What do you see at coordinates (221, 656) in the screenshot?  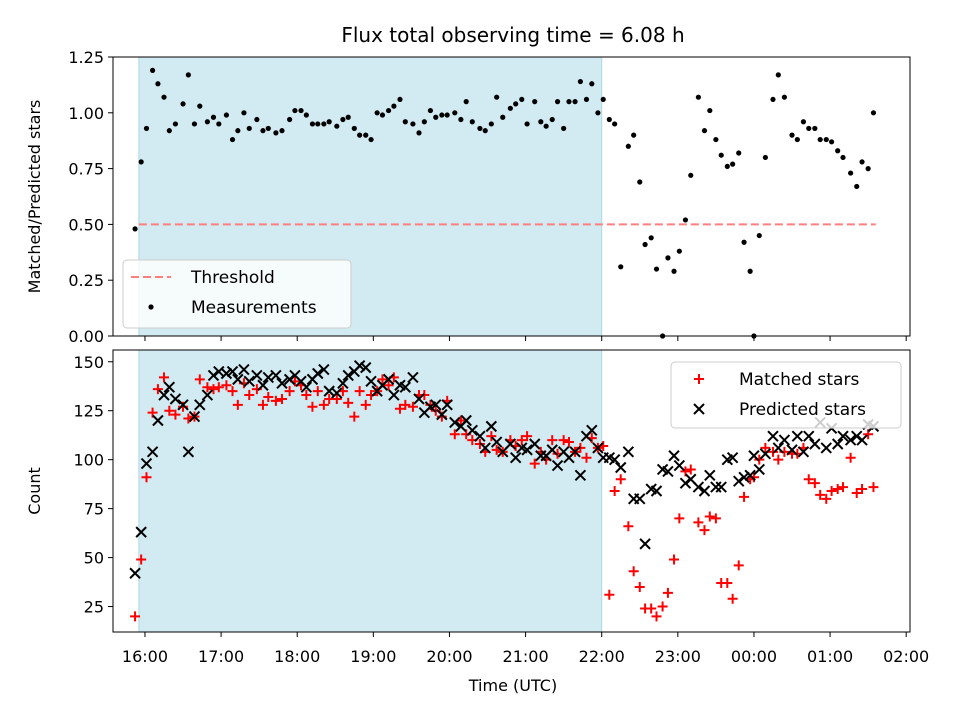 I see `x-tick-label: 17:00` at bounding box center [221, 656].